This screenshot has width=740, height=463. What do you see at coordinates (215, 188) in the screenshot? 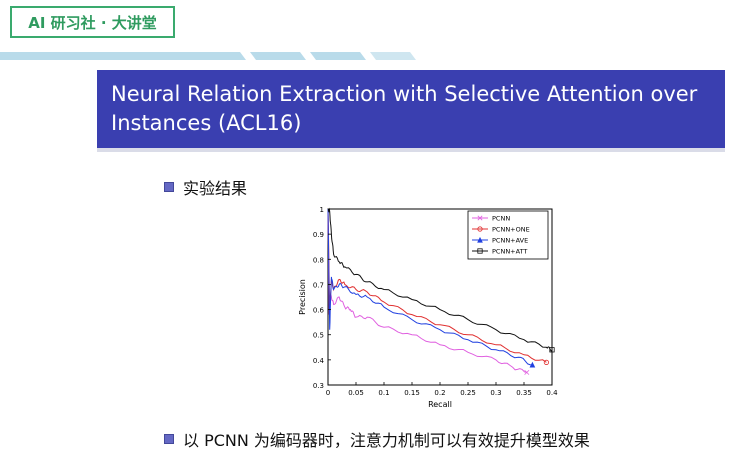
I see `bullet-text: 实验结果` at bounding box center [215, 188].